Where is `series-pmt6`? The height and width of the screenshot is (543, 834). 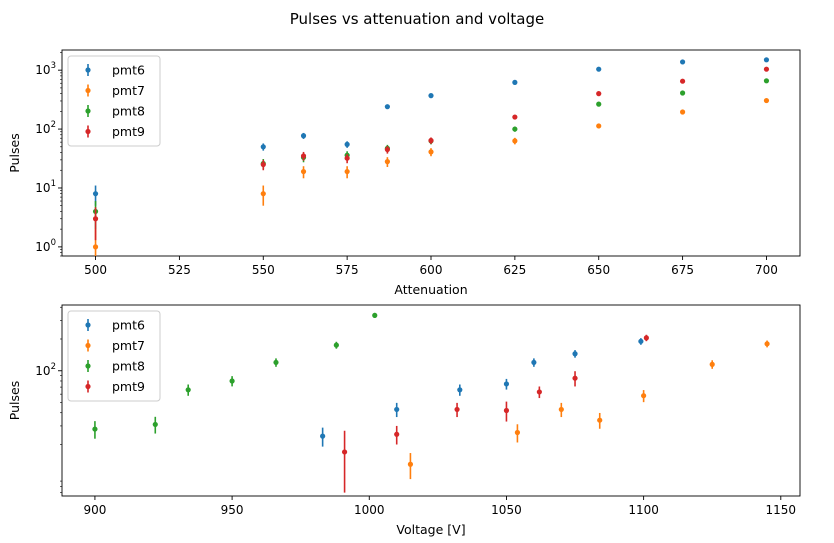
series-pmt6 is located at coordinates (482, 392).